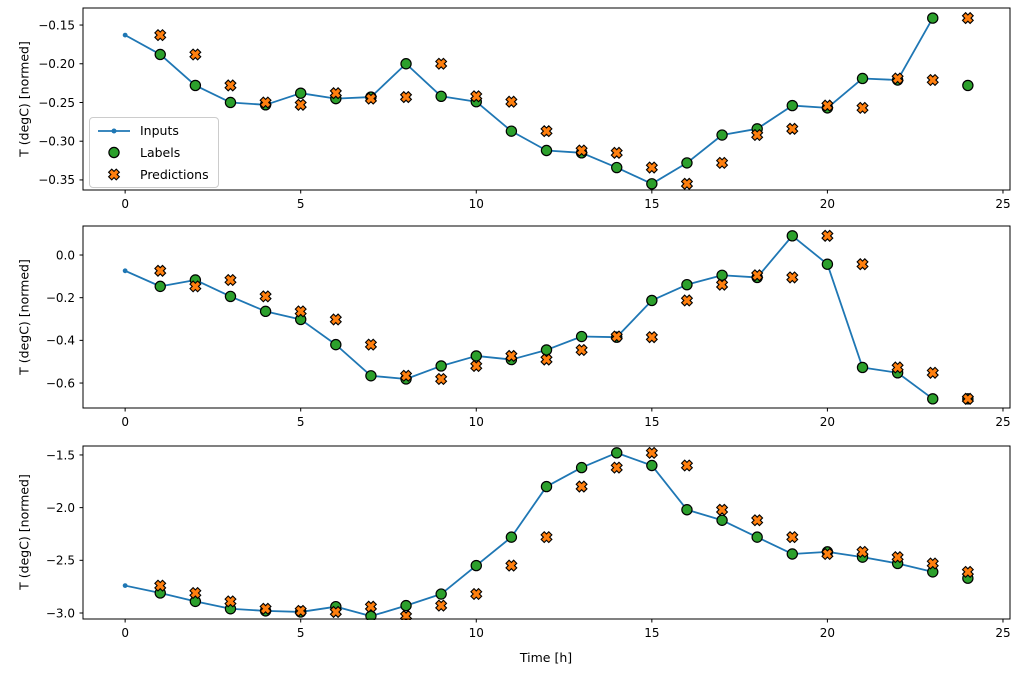 The height and width of the screenshot is (679, 1023). Describe the element at coordinates (114, 131) in the screenshot. I see `line-dot-icon` at that location.